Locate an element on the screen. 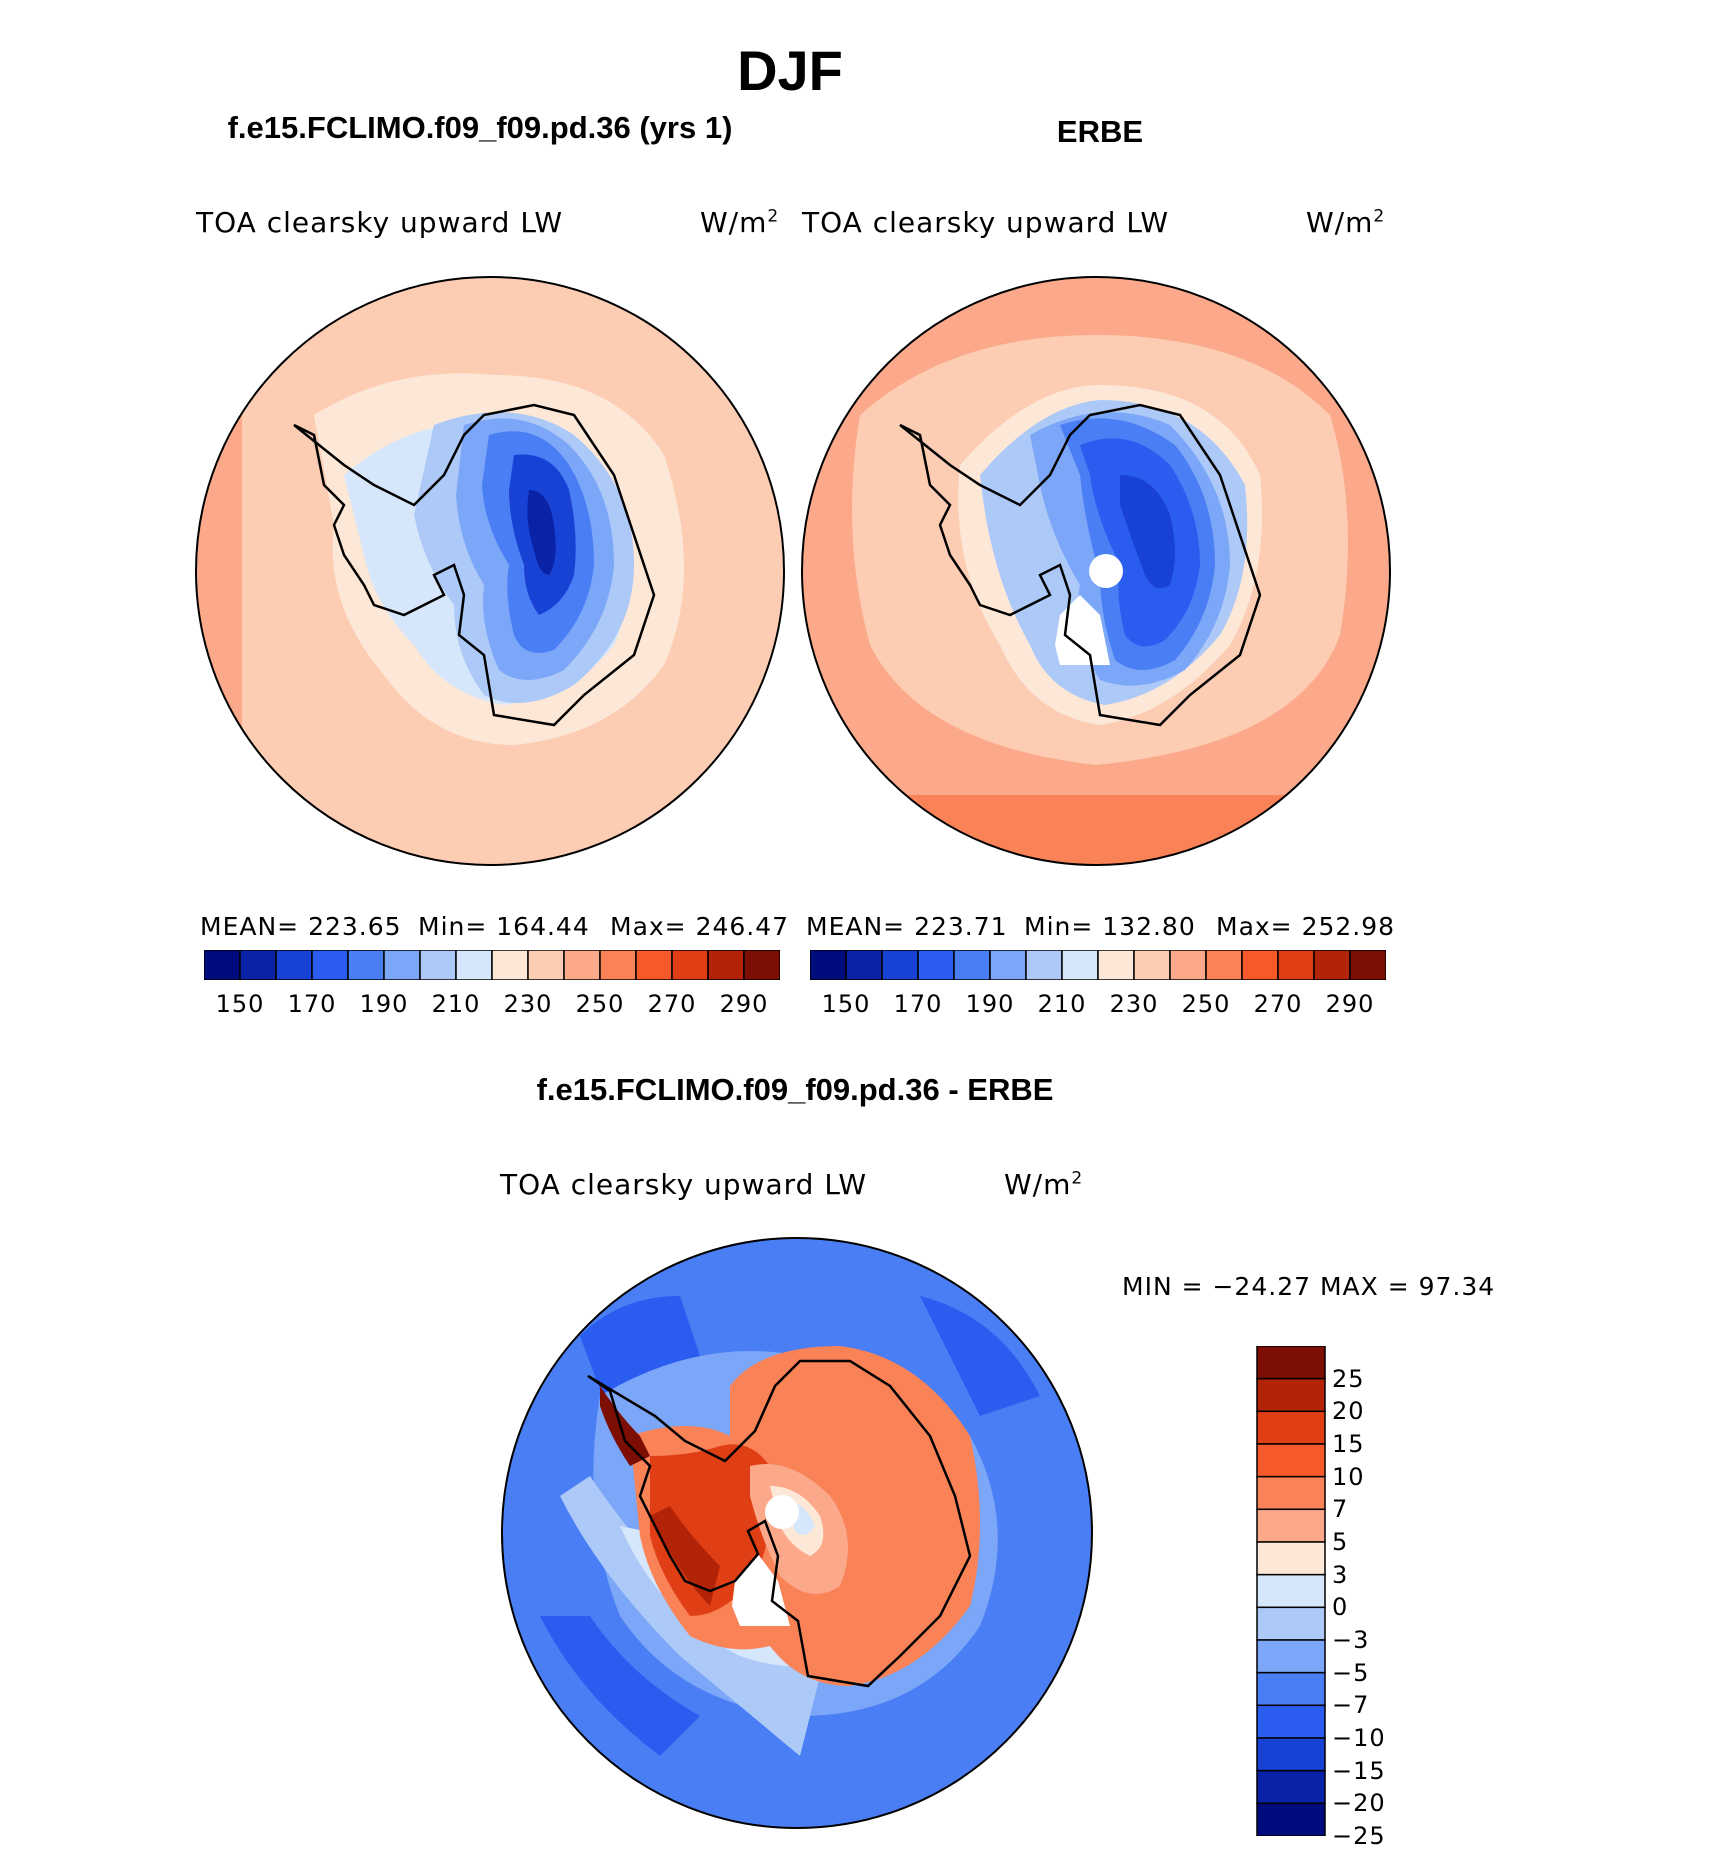  colorbar-tick-label: 25 is located at coordinates (1348, 1378).